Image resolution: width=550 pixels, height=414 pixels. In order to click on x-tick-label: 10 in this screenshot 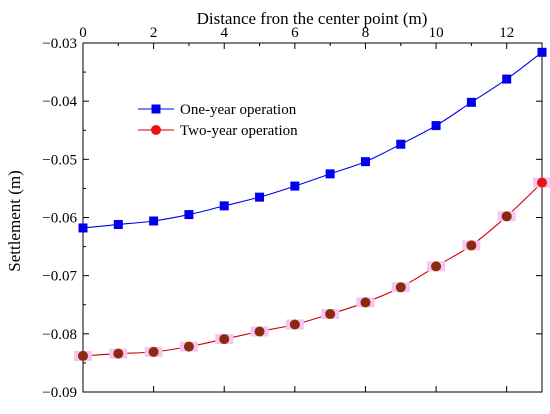, I will do `click(436, 33)`.